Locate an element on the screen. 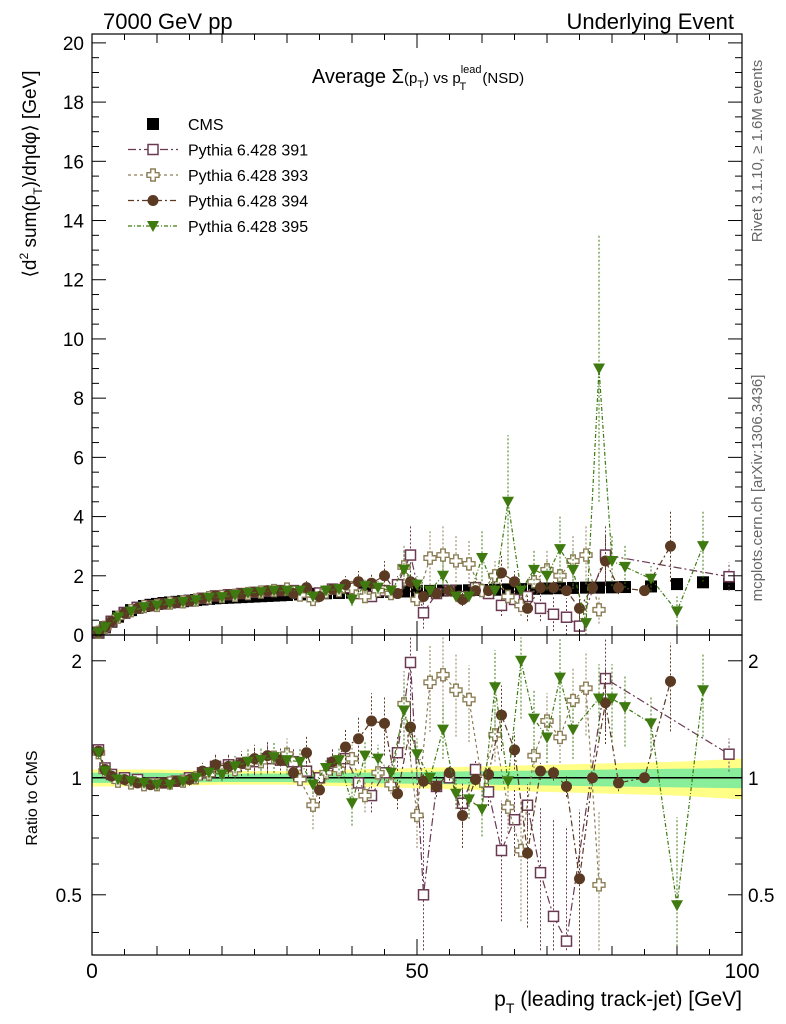 Image resolution: width=786 pixels, height=1024 pixels. ylabel-rest: )/dηdφ⟩ [GeV] is located at coordinates (30, 129).